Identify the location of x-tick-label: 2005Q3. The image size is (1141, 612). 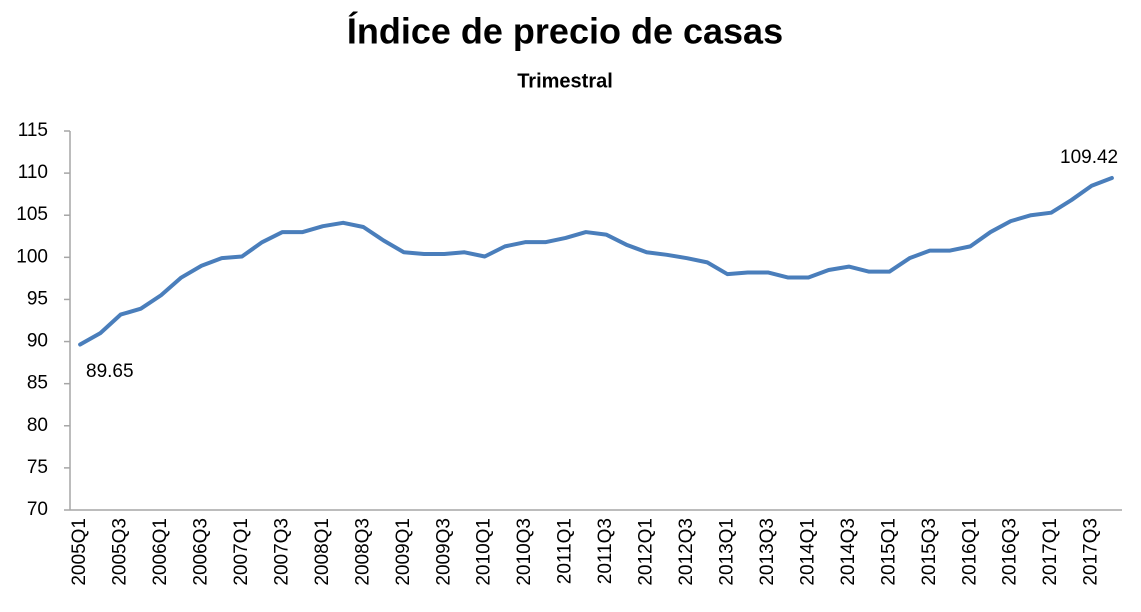
(120, 552).